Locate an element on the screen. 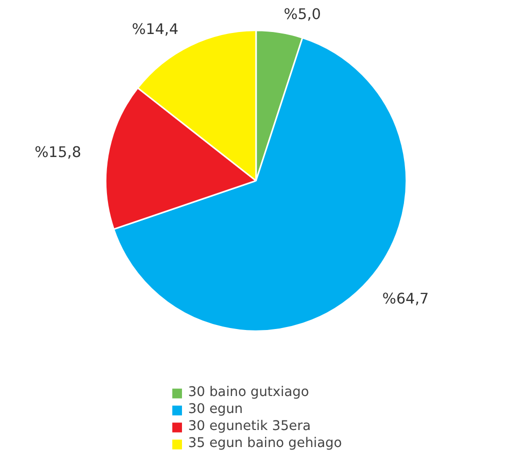  legend-label: 30 egunetik 35era is located at coordinates (249, 426).